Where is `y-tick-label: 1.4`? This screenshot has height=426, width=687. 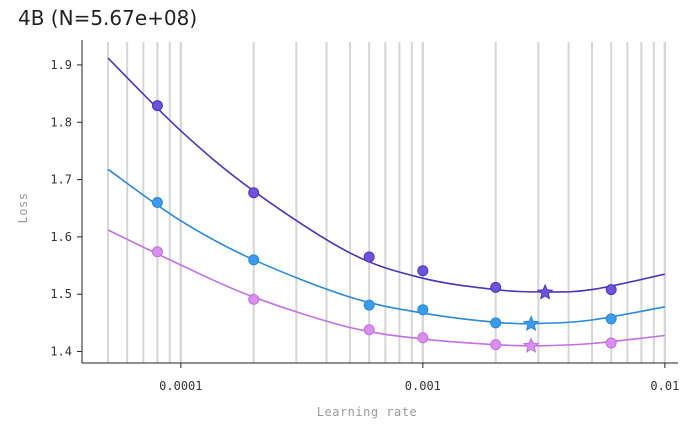 y-tick-label: 1.4 is located at coordinates (61, 352).